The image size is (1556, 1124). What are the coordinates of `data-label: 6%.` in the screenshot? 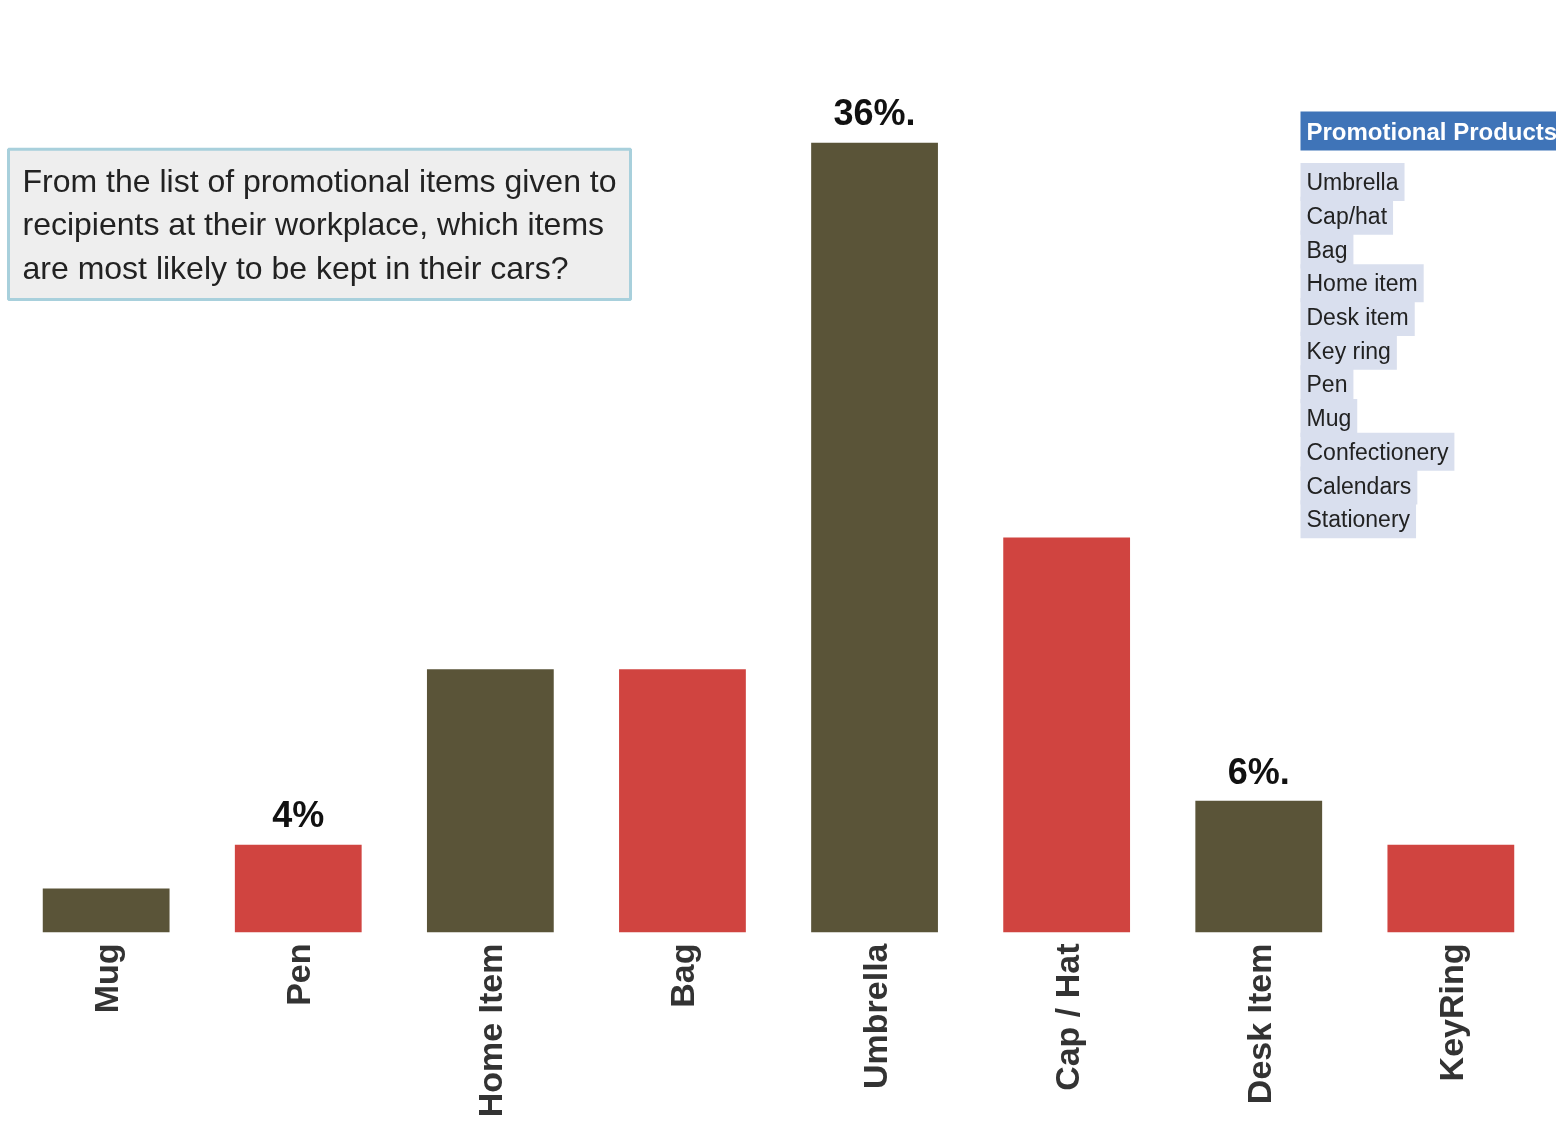 It's located at (1258, 771).